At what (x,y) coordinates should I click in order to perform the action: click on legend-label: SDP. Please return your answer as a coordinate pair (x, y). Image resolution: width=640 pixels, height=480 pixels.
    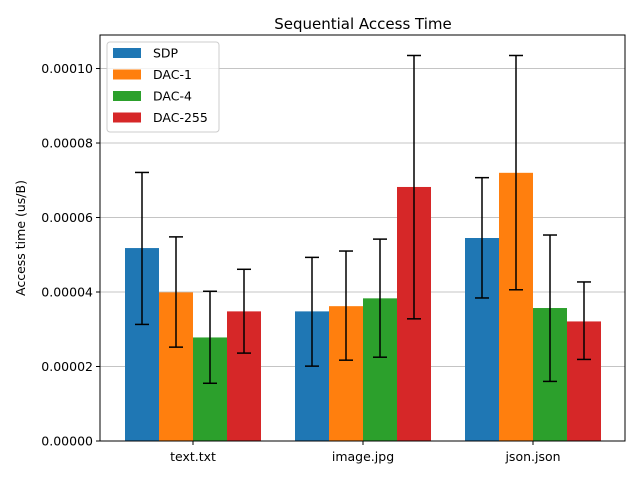
    Looking at the image, I should click on (166, 53).